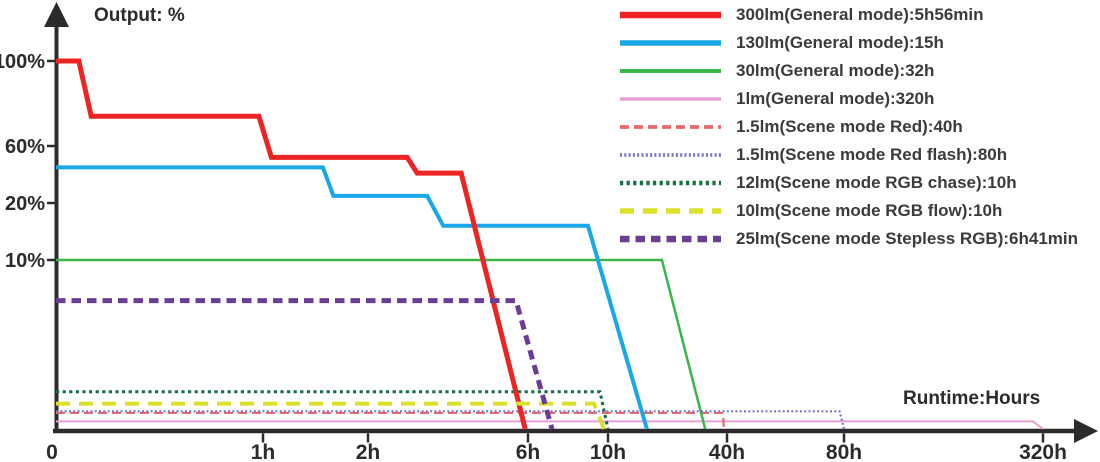  I want to click on legend-label: 10lm(Scene mode RGB flow):10h, so click(869, 210).